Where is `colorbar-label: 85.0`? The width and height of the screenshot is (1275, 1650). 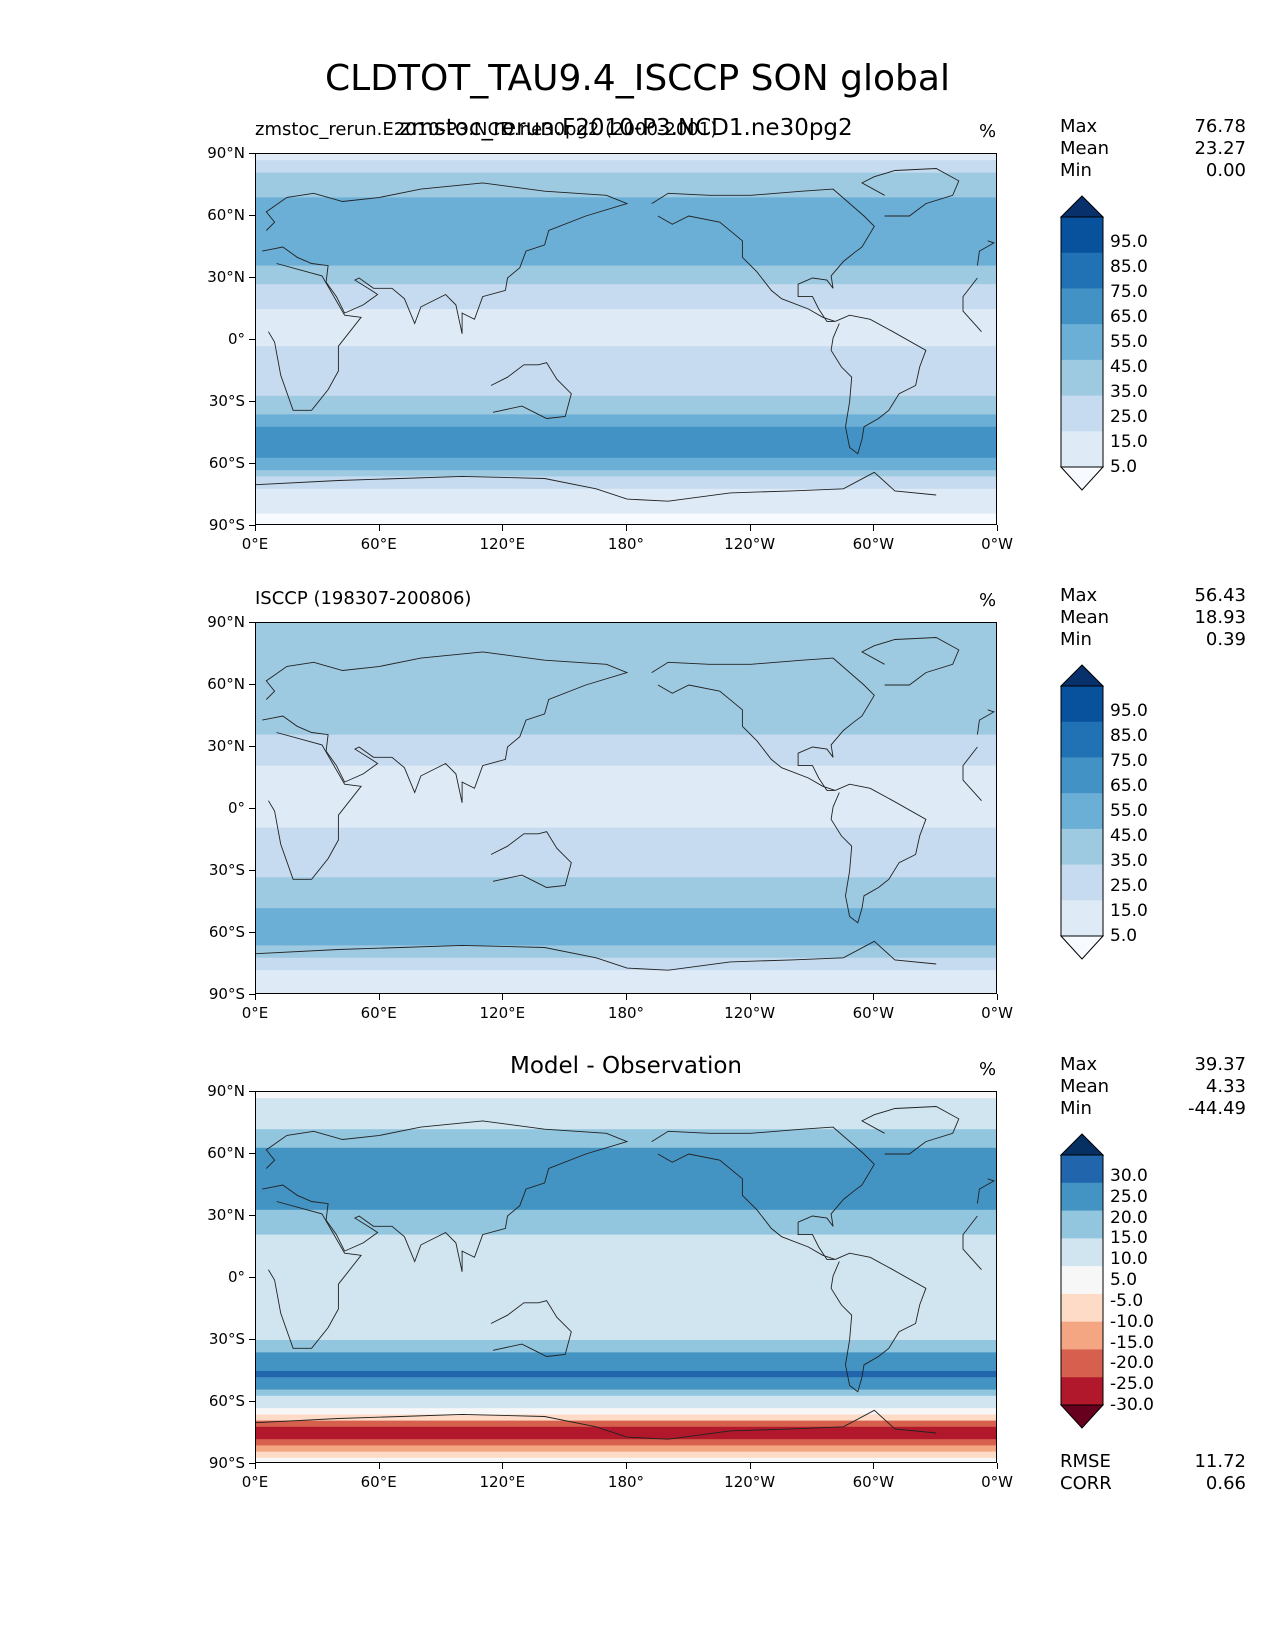 colorbar-label: 85.0 is located at coordinates (1129, 267).